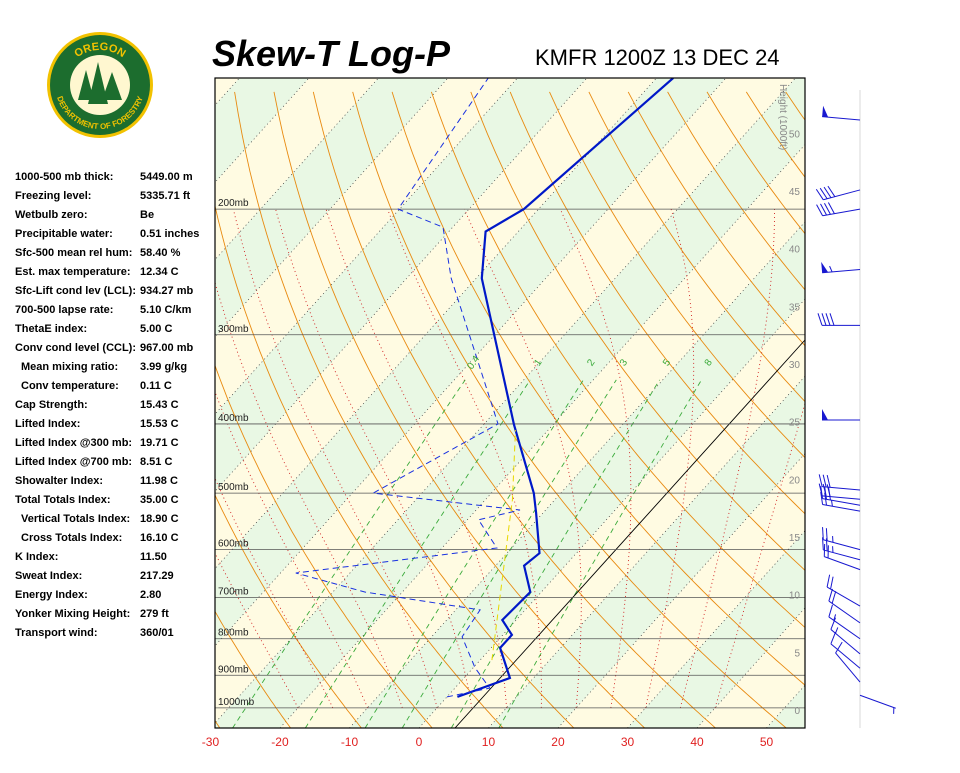  I want to click on index-label: Est. max temperature:, so click(73, 272).